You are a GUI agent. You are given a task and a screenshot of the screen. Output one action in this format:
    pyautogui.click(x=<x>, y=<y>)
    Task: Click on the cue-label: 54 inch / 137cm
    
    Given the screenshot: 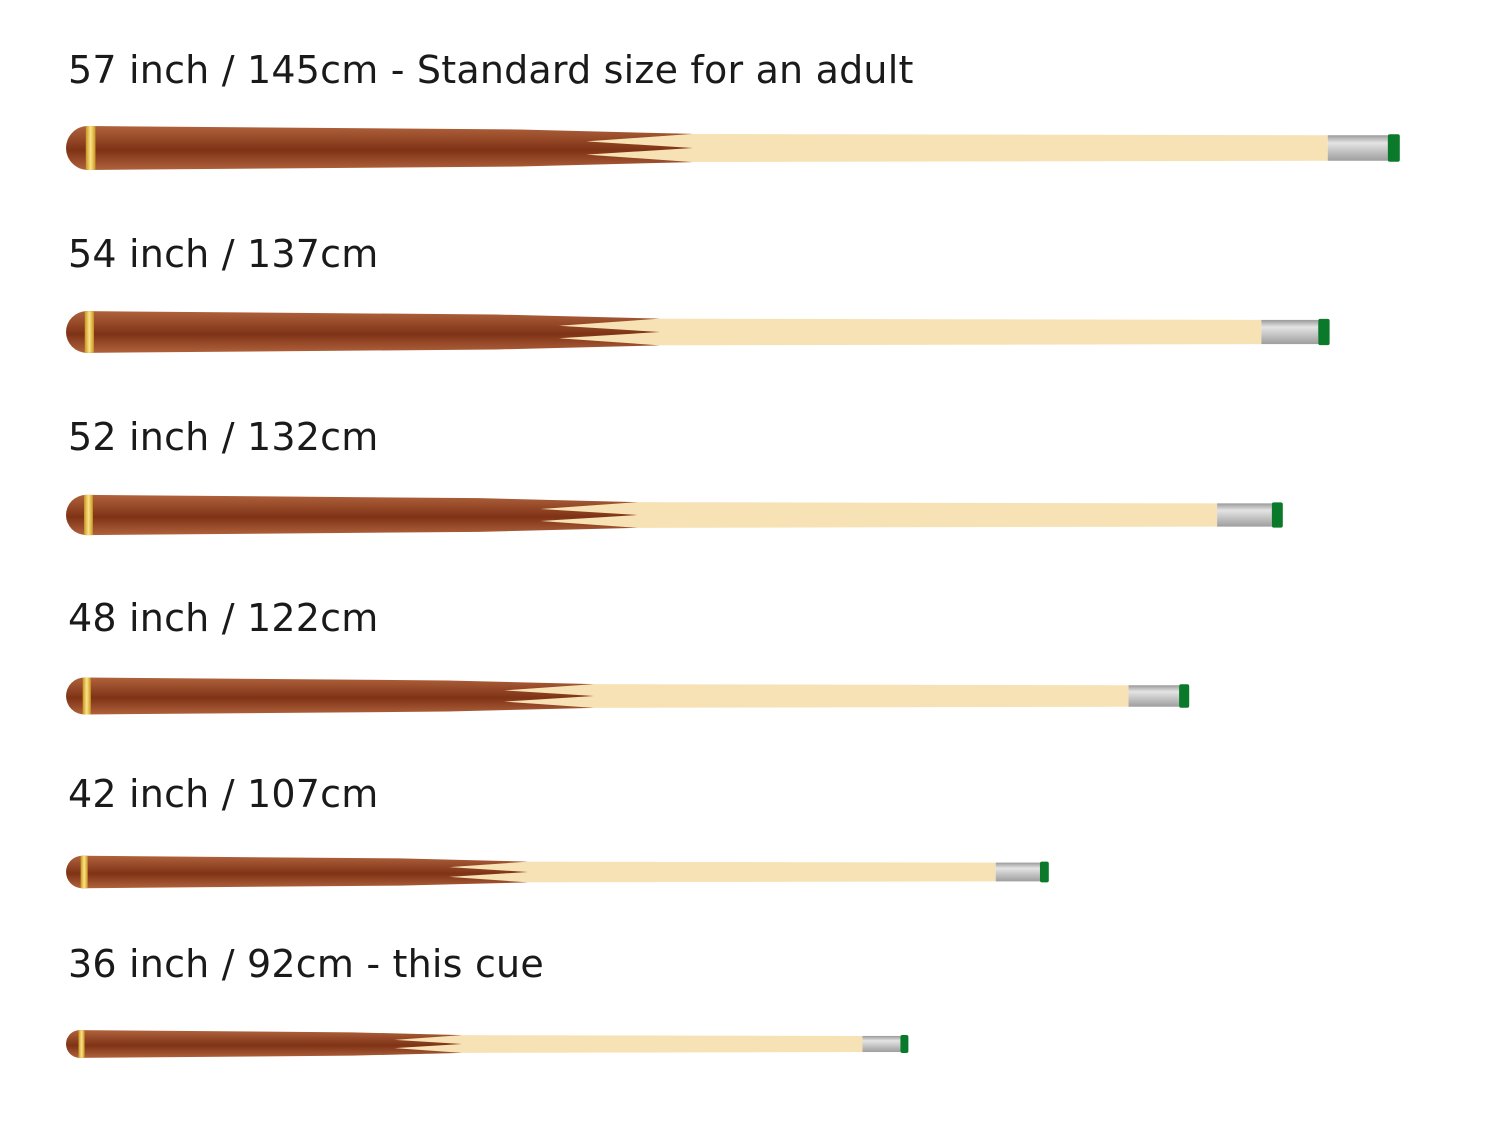 What is the action you would take?
    pyautogui.click(x=223, y=254)
    